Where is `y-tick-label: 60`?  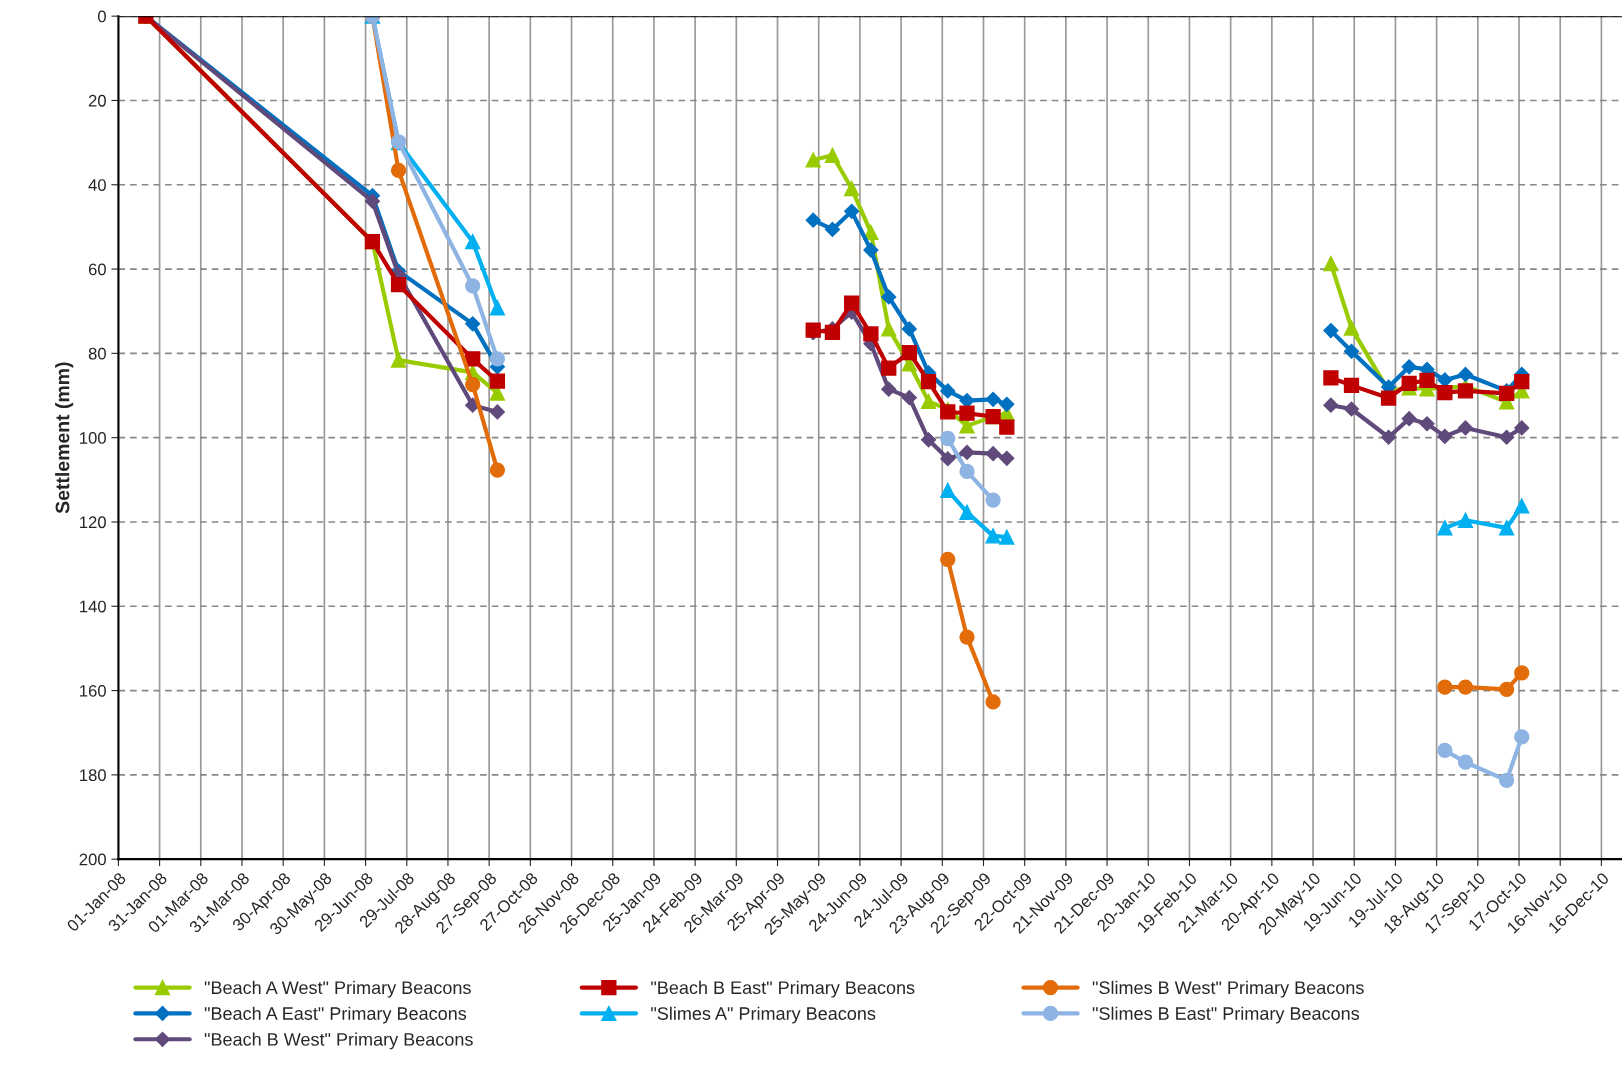 y-tick-label: 60 is located at coordinates (97, 269).